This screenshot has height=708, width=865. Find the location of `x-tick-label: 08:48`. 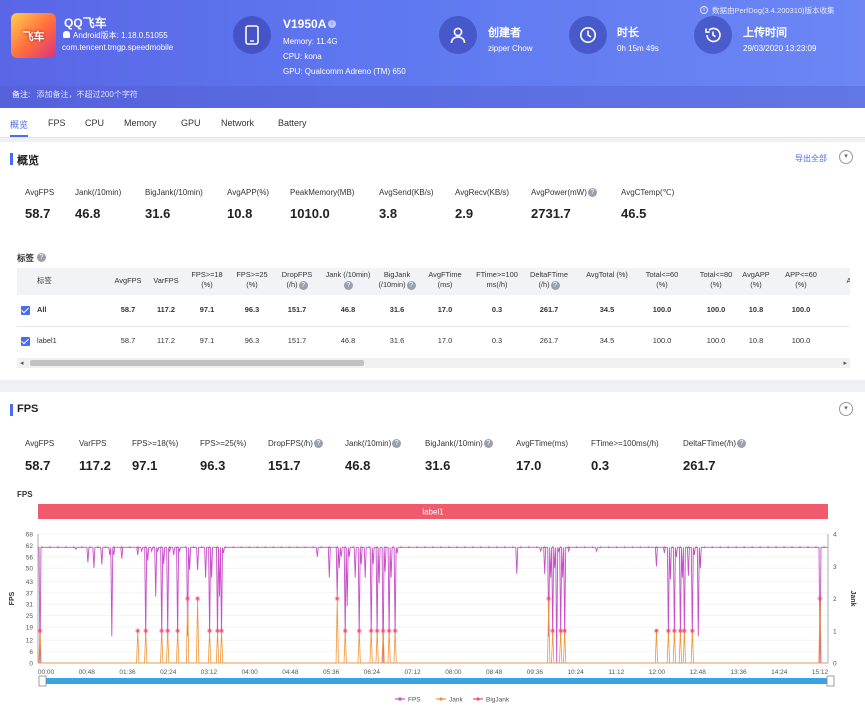

x-tick-label: 08:48 is located at coordinates (494, 672).